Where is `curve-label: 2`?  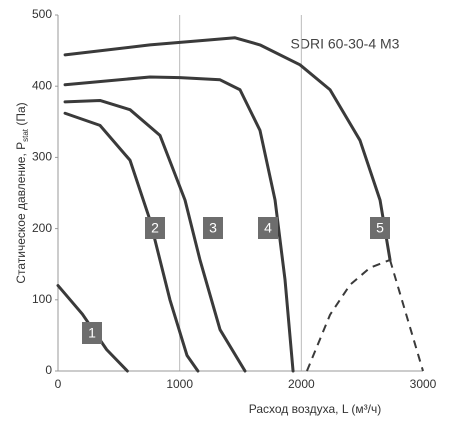 curve-label: 2 is located at coordinates (155, 228).